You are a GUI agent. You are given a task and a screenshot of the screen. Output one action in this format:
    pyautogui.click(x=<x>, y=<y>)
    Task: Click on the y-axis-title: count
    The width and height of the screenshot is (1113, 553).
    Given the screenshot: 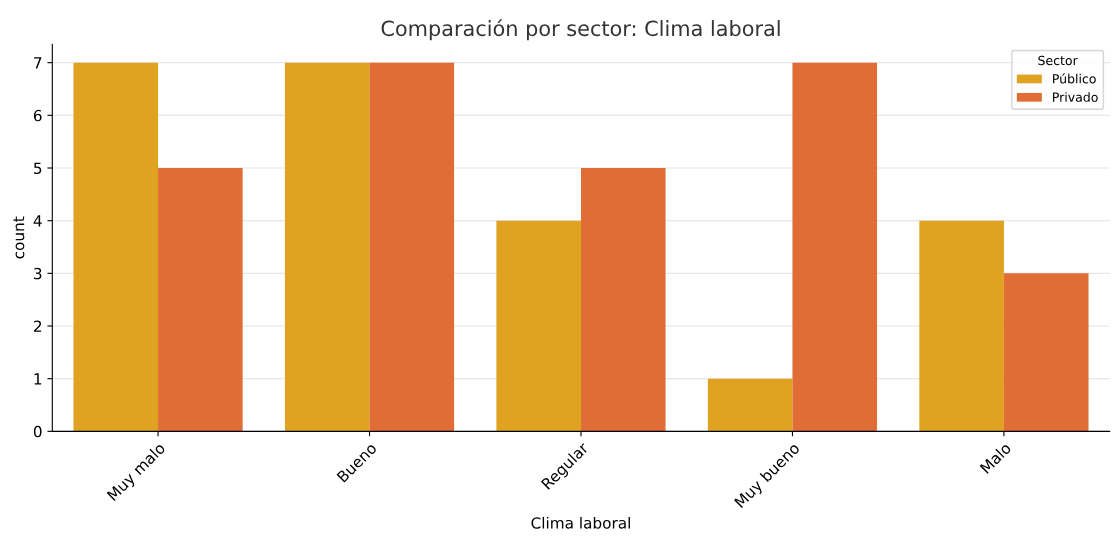 What is the action you would take?
    pyautogui.click(x=19, y=237)
    